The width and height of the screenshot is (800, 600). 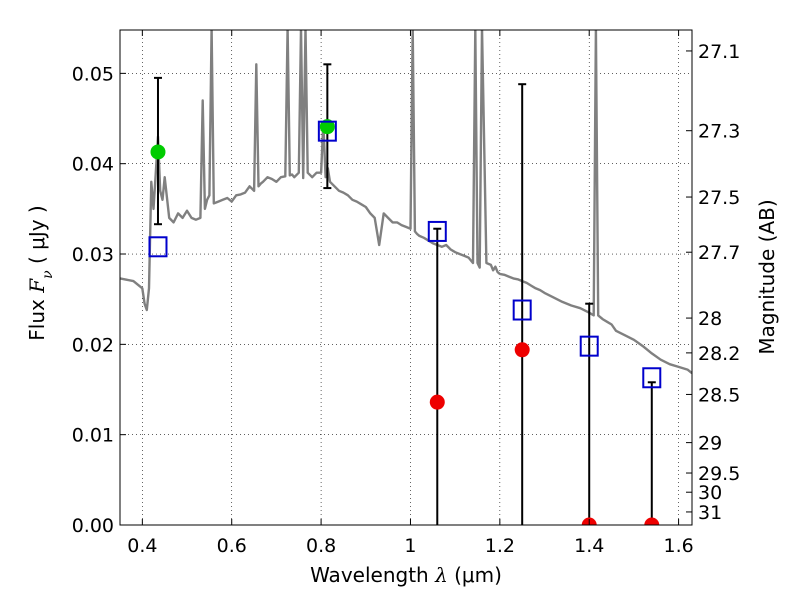 What do you see at coordinates (589, 546) in the screenshot?
I see `x-tick-label: 1.4` at bounding box center [589, 546].